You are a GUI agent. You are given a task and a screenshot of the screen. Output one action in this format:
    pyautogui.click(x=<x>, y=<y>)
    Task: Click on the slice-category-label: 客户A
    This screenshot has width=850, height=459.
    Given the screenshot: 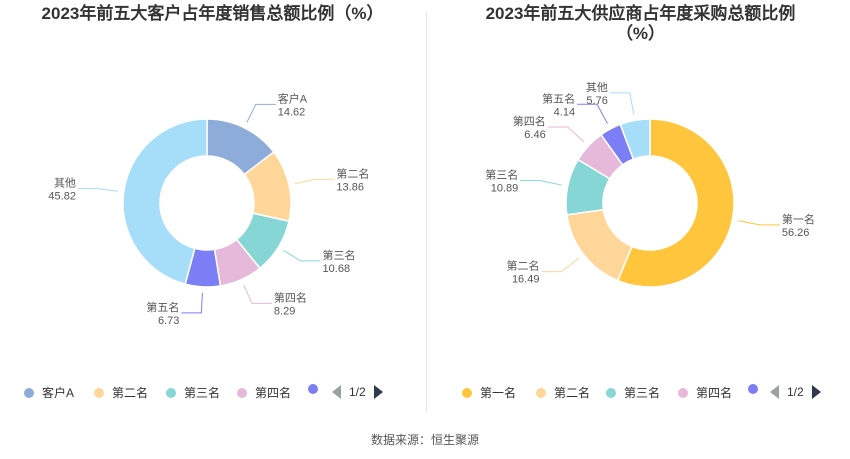 What is the action you would take?
    pyautogui.click(x=293, y=98)
    